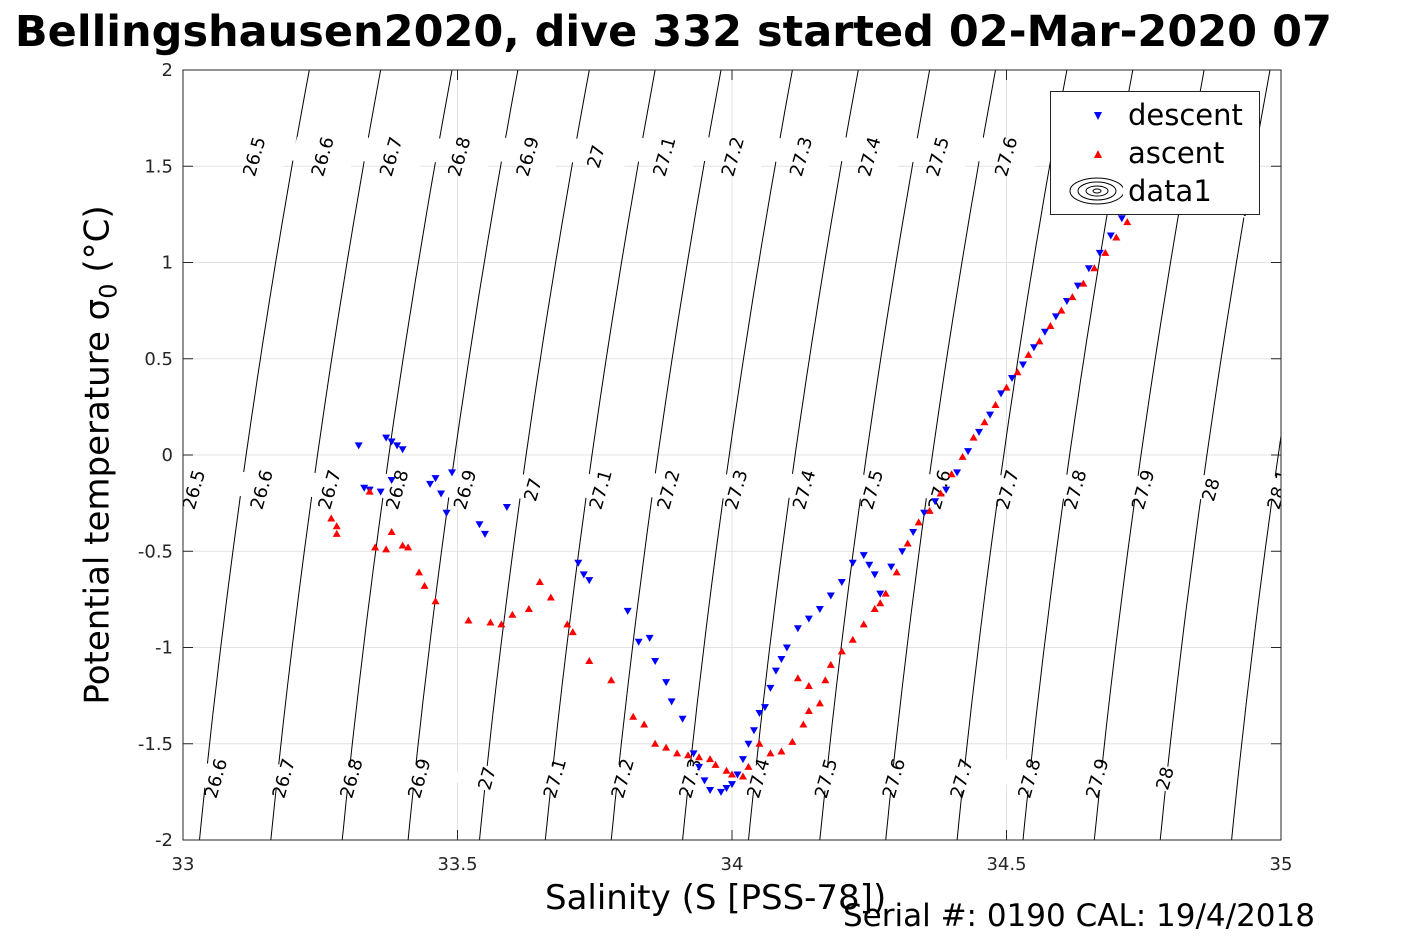 This screenshot has width=1417, height=945. I want to click on x-tick-label: 34, so click(732, 864).